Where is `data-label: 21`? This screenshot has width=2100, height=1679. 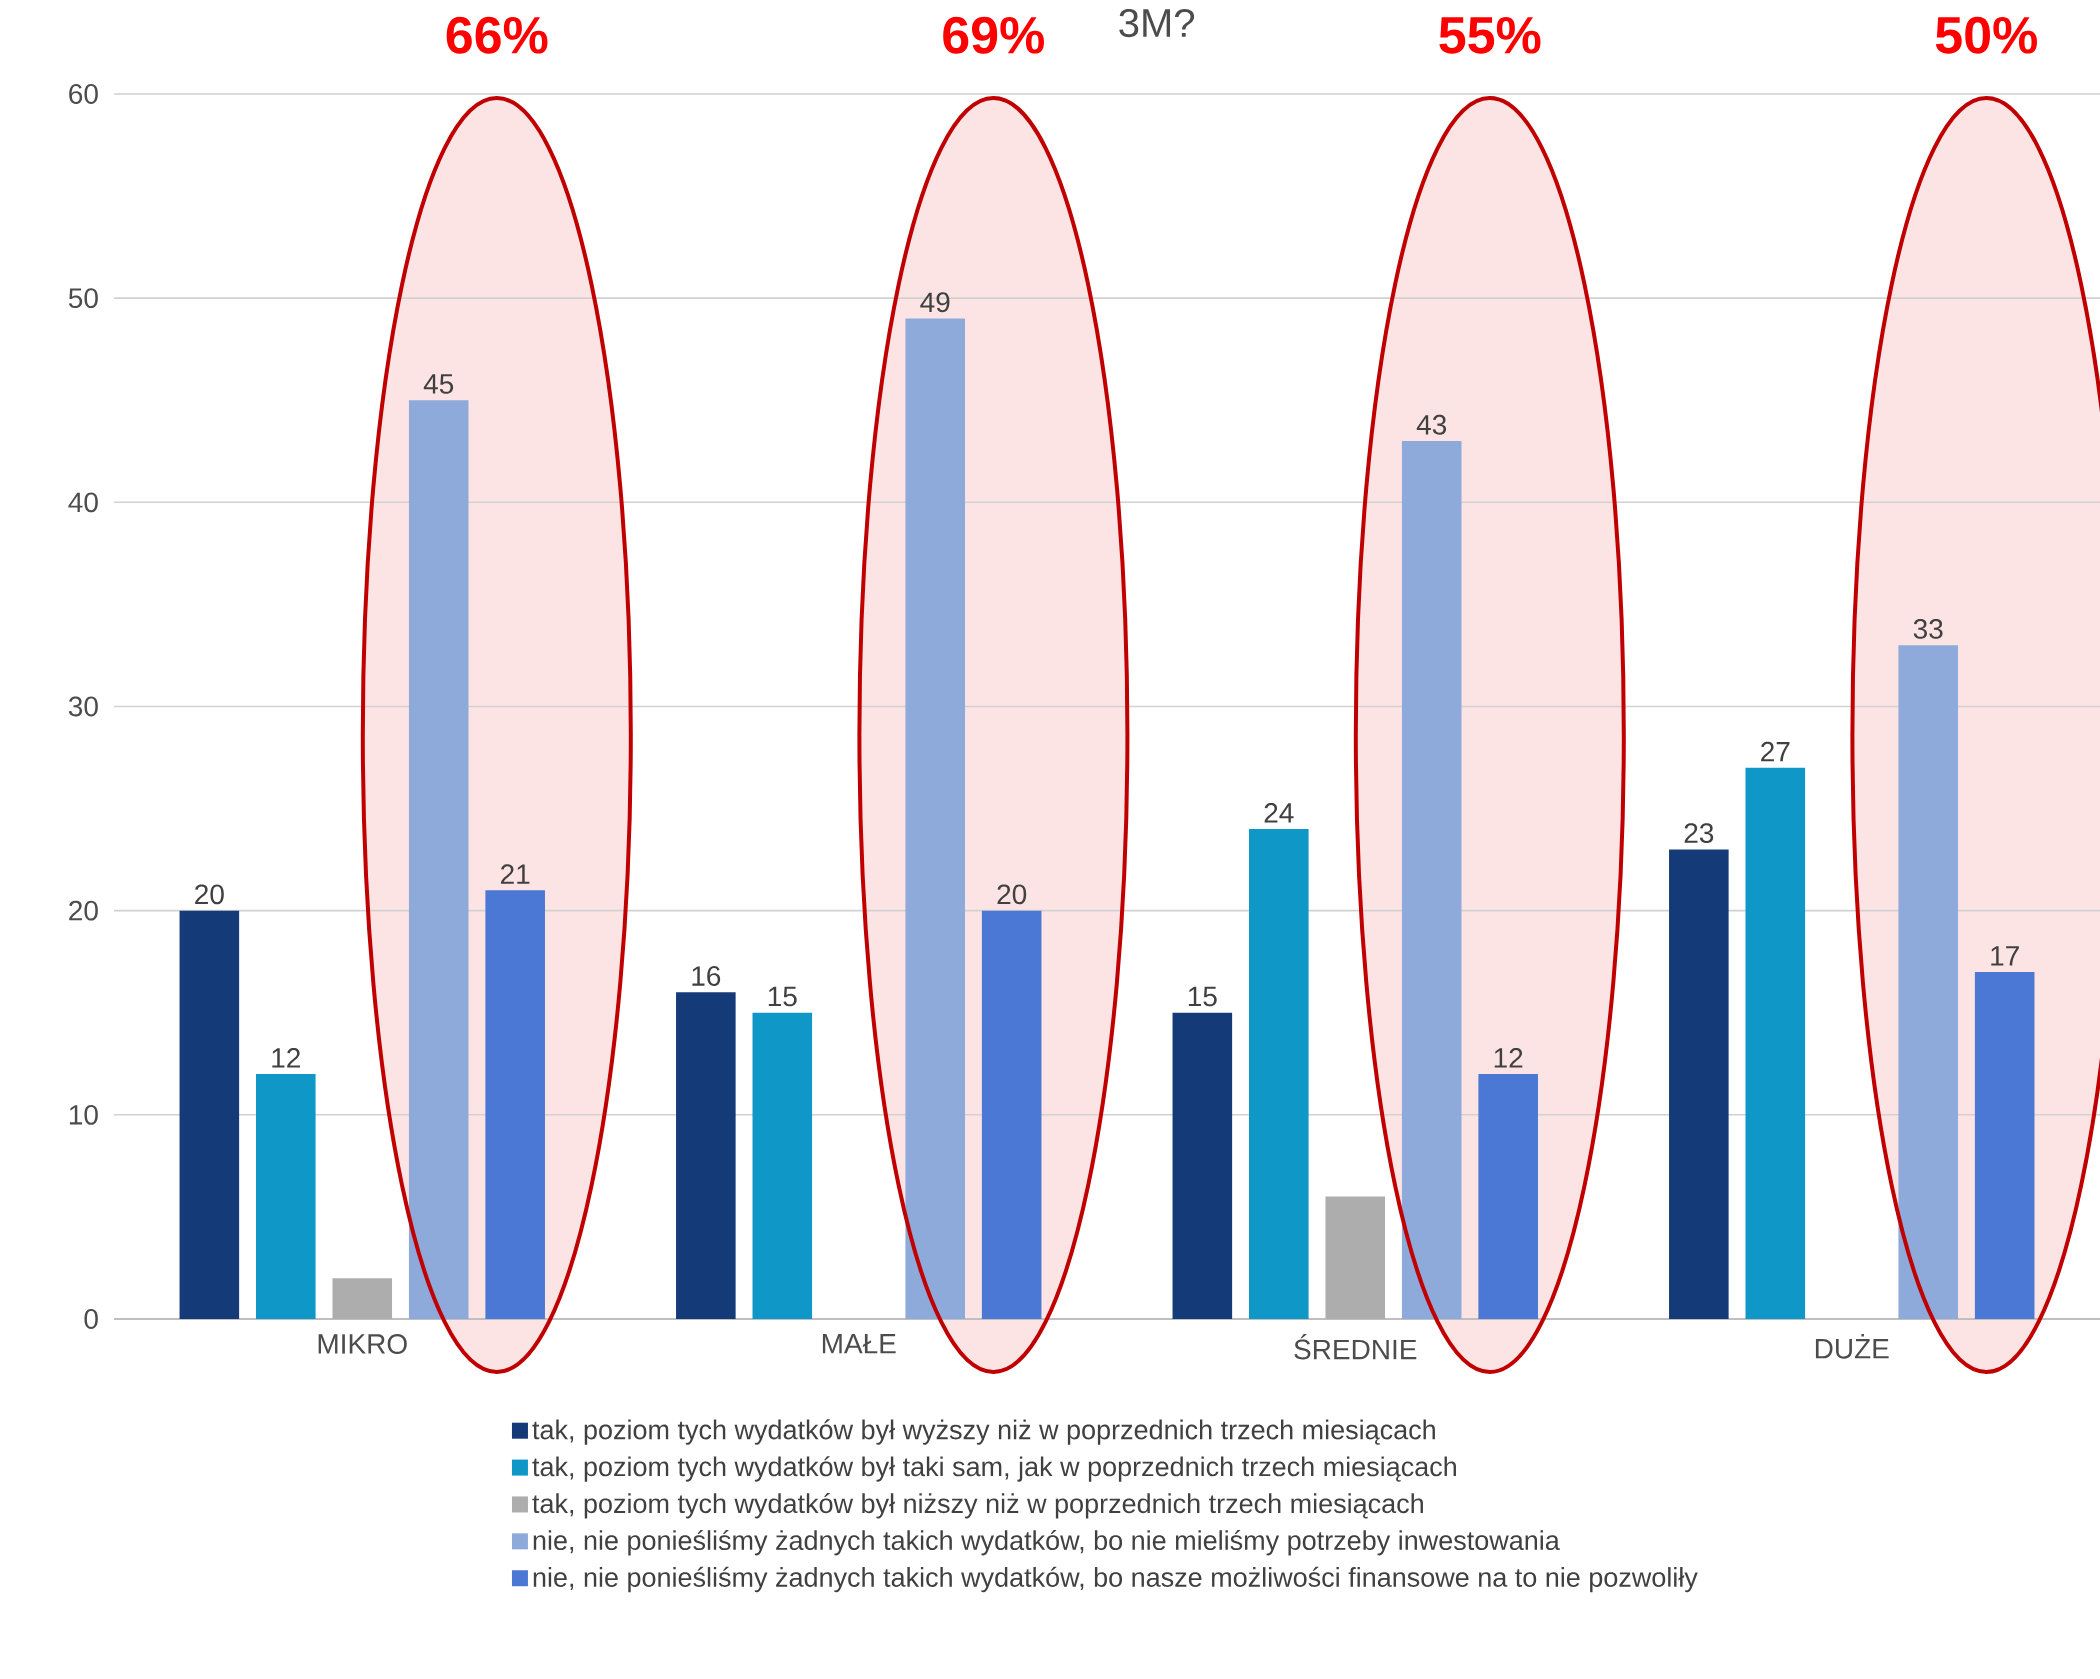
data-label: 21 is located at coordinates (515, 874).